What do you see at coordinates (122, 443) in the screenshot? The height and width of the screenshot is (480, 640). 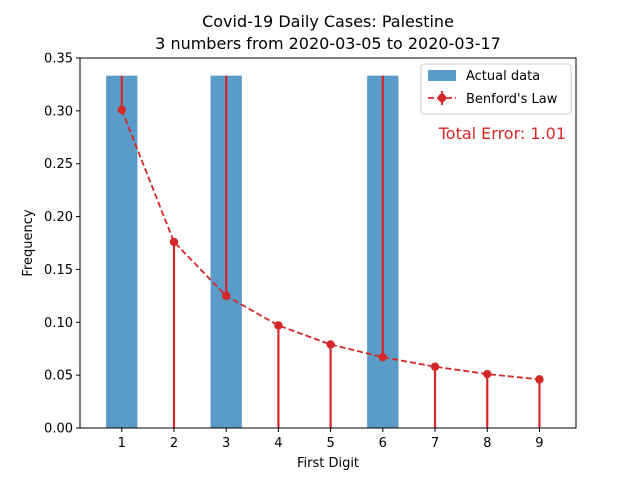 I see `x-tick-label-1: 1` at bounding box center [122, 443].